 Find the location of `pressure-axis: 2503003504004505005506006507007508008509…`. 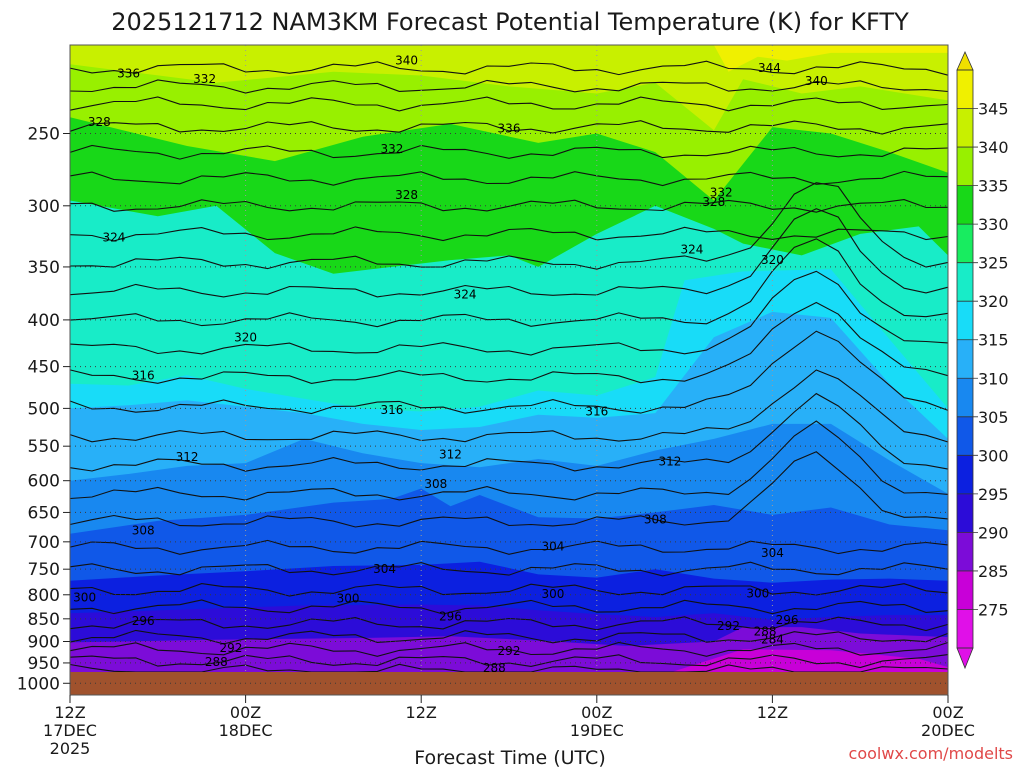

pressure-axis: 2503003504004505005506006507007508008509… is located at coordinates (43, 409).